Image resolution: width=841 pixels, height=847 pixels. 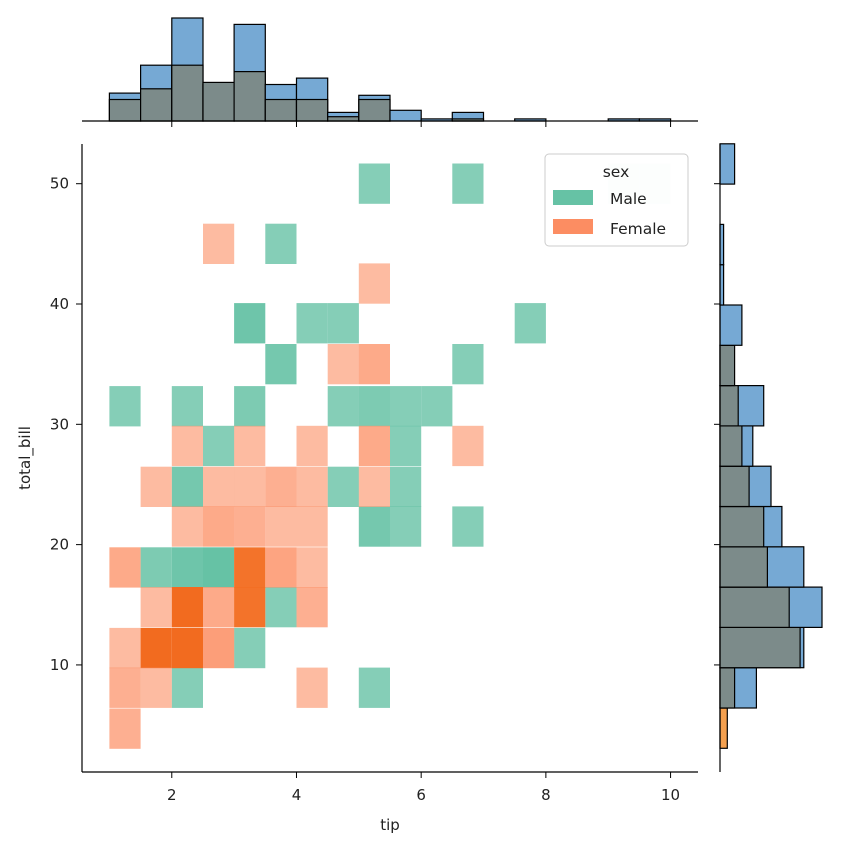 I want to click on x-tick-label-3: 8, so click(x=546, y=795).